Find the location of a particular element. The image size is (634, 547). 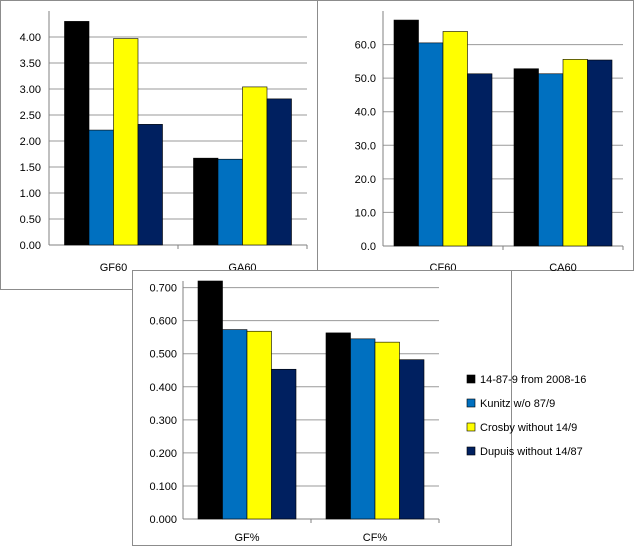

x-category-label: GF60 is located at coordinates (114, 268).